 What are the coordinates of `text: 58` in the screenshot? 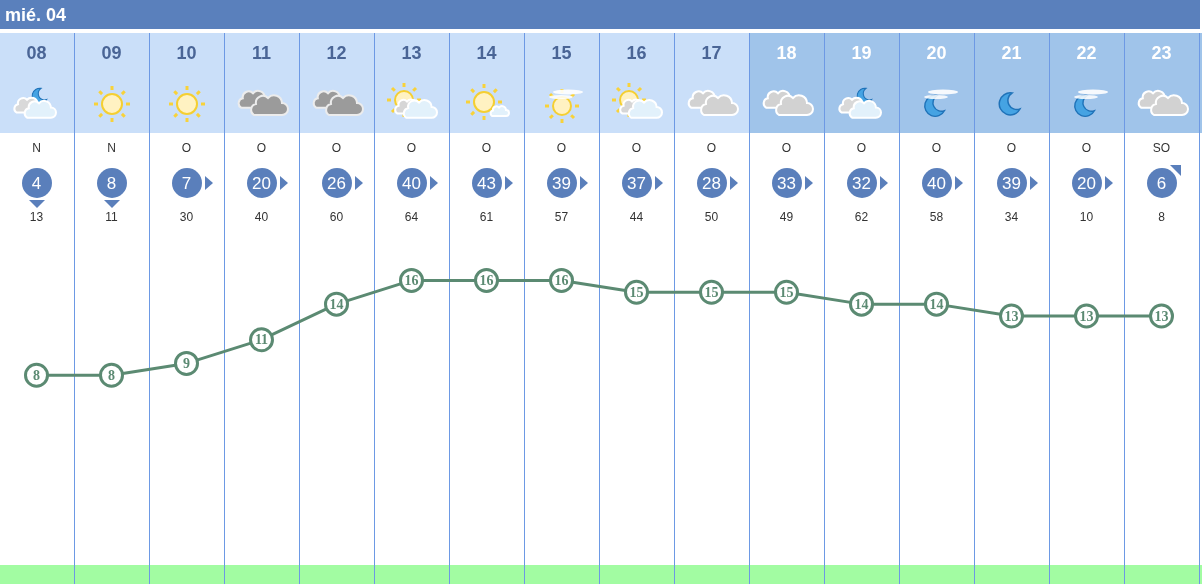 It's located at (936, 217).